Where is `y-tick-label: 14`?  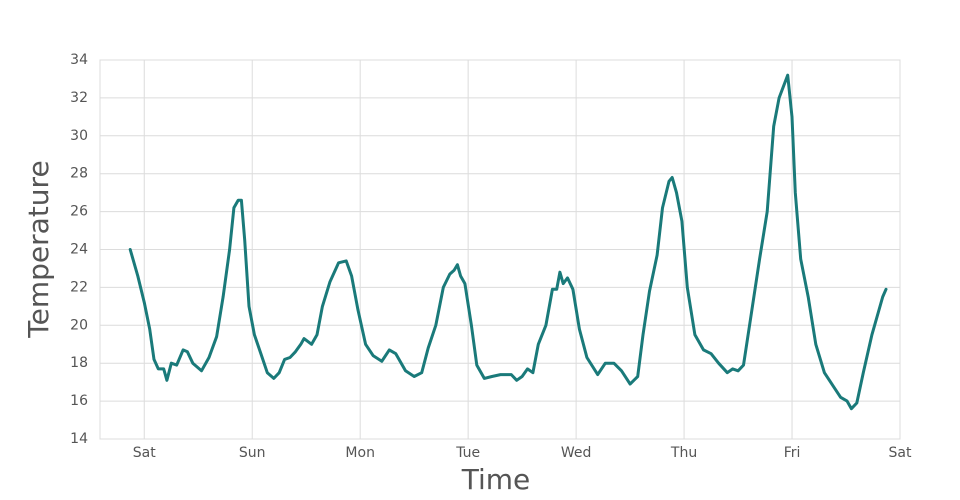
y-tick-label: 14 is located at coordinates (79, 439).